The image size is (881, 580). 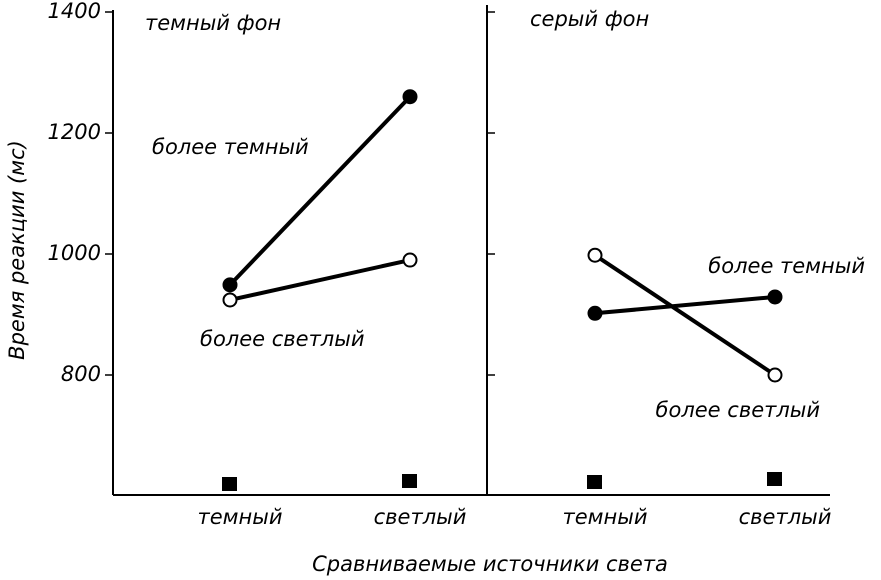 What do you see at coordinates (74, 132) in the screenshot?
I see `y-tick-label: 1200` at bounding box center [74, 132].